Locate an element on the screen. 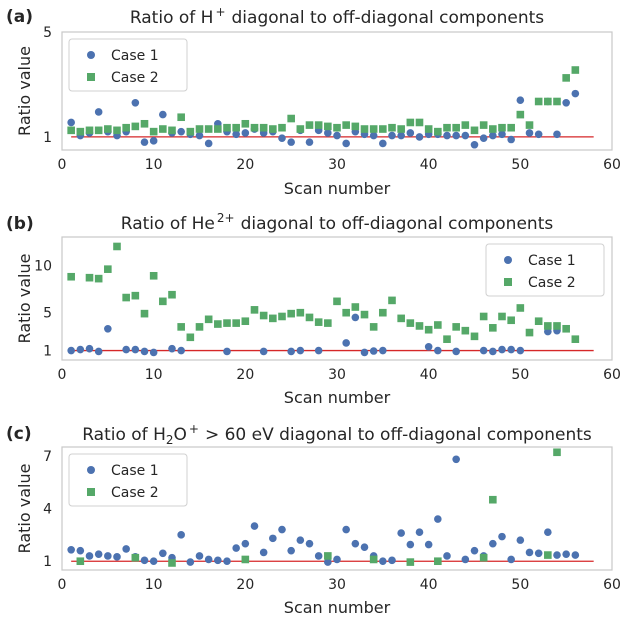  x-tick-label: 20 is located at coordinates (245, 585).